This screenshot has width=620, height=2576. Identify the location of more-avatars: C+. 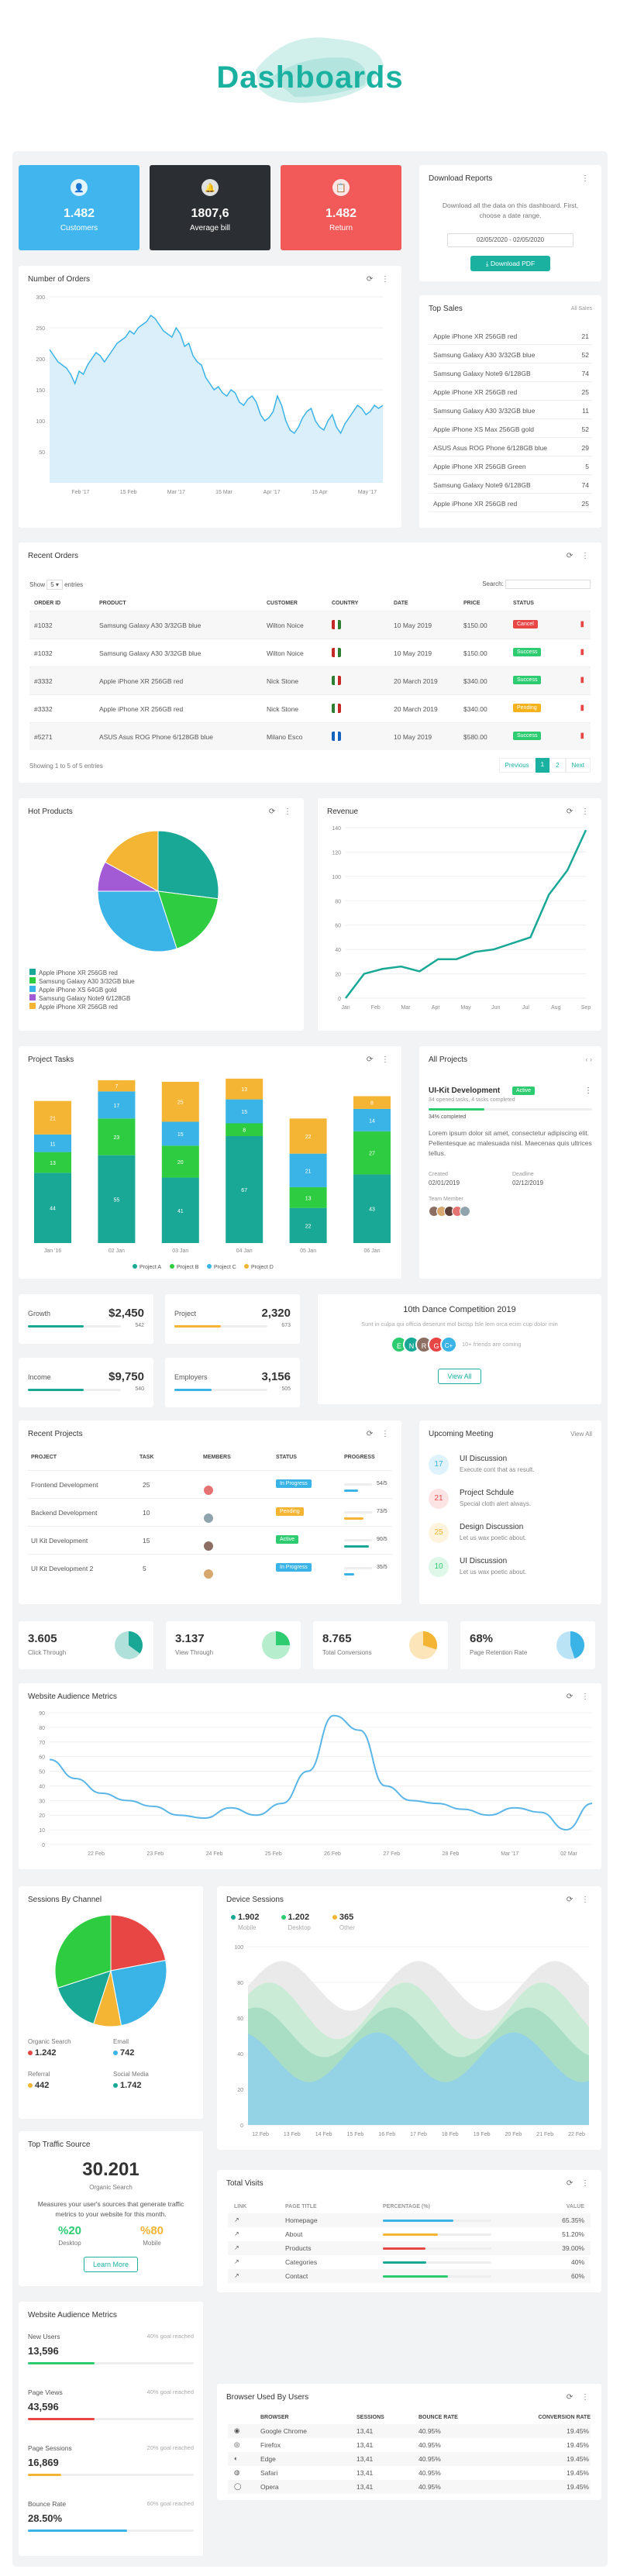
(449, 1344).